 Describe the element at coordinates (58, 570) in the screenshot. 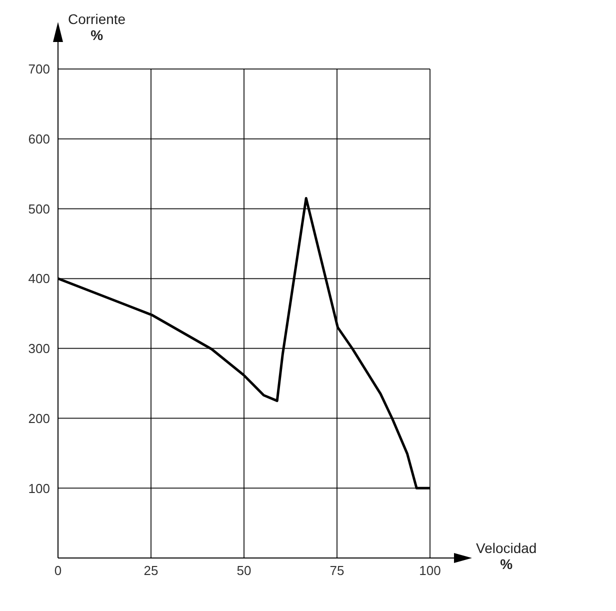

I see `x-tick-label: 0` at that location.